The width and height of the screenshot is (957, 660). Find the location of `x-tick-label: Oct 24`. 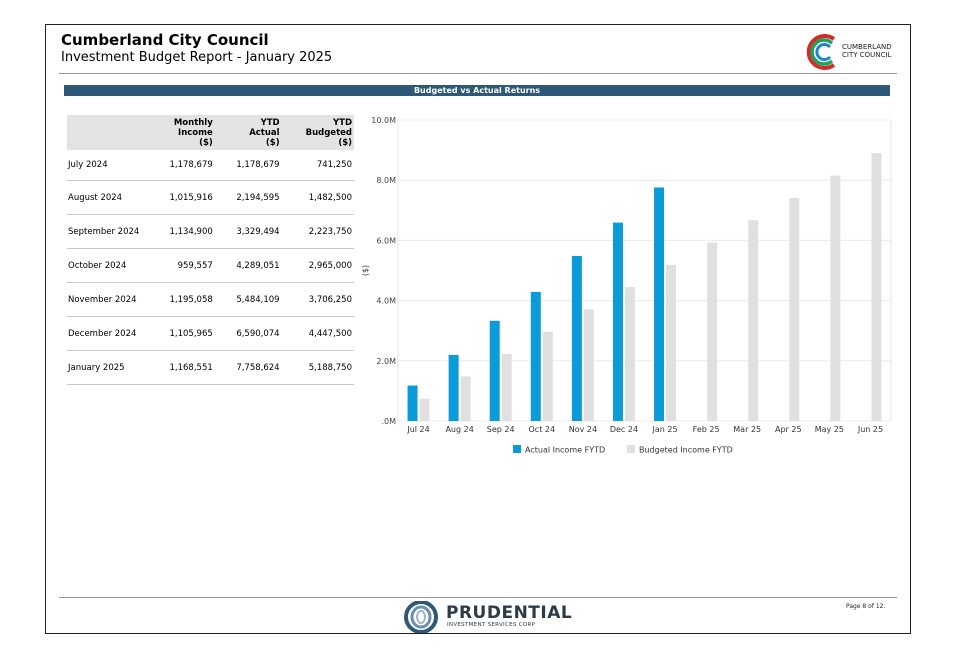

x-tick-label: Oct 24 is located at coordinates (542, 429).